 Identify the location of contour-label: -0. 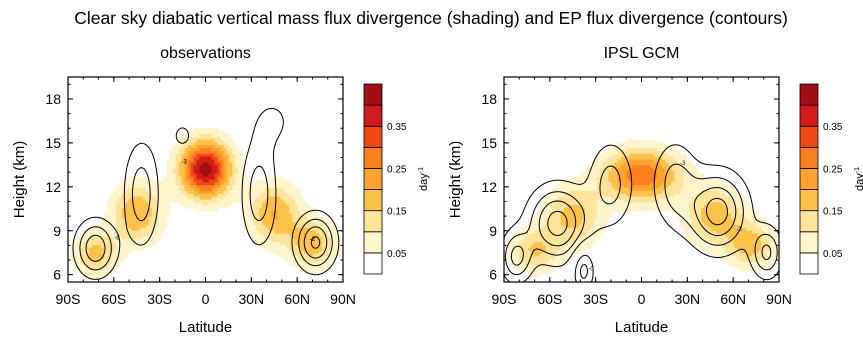
(591, 269).